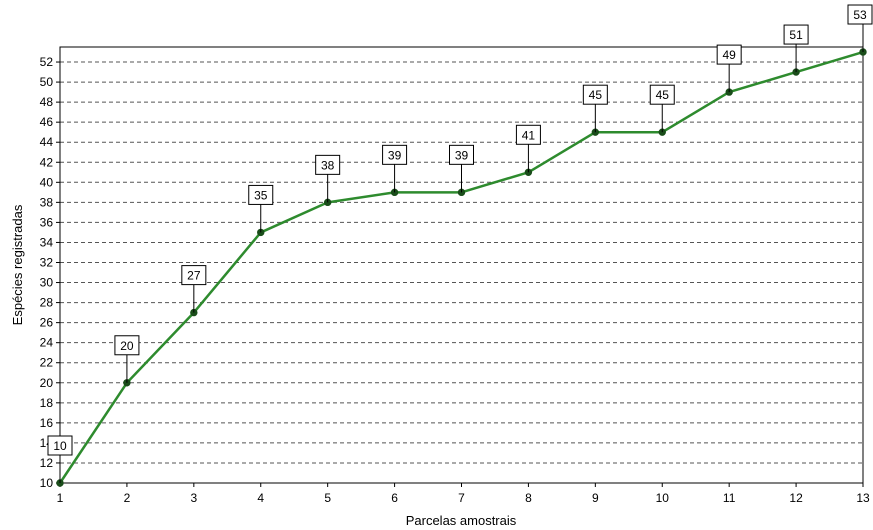 The width and height of the screenshot is (873, 530). I want to click on y-tick-label: 40, so click(47, 182).